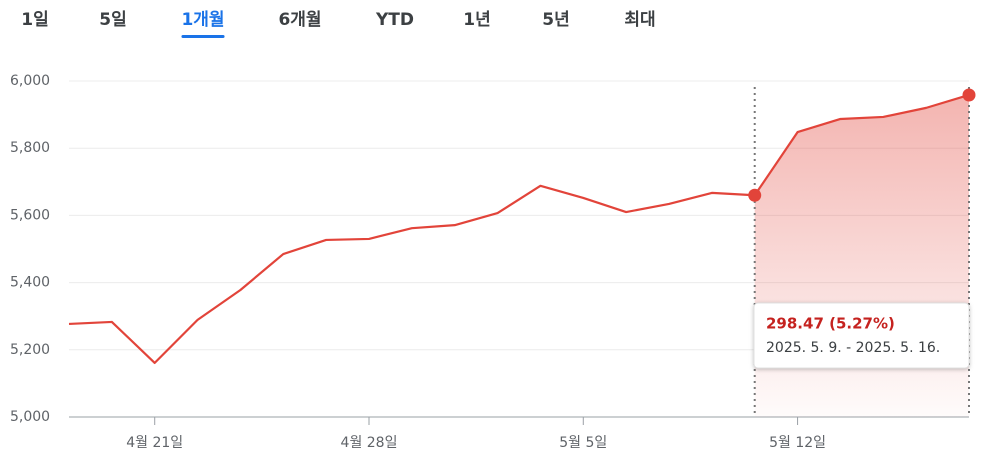 The height and width of the screenshot is (459, 984). I want to click on range-tab: 5일, so click(112, 20).